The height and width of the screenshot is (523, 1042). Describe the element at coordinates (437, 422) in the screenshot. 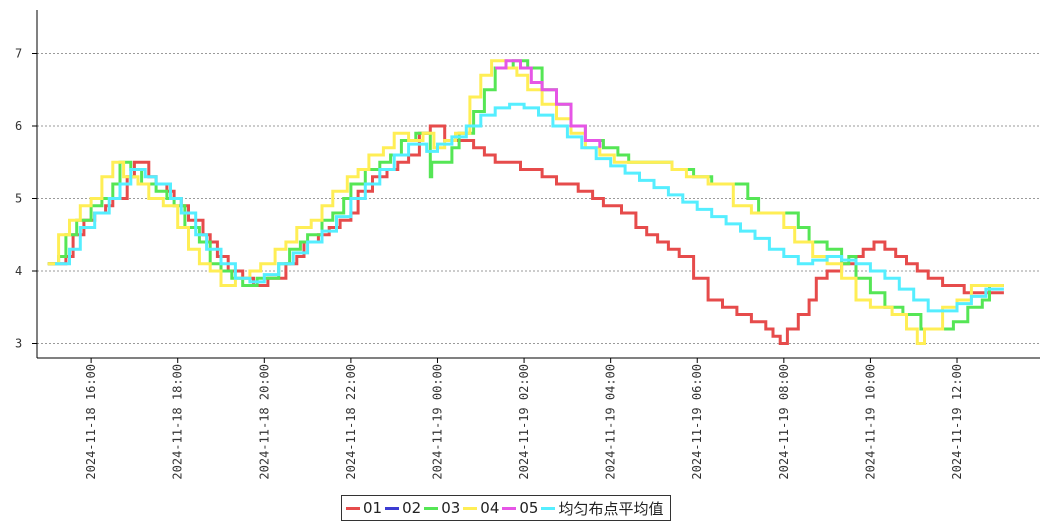

I see `x-tick-label: 2024-11-19 00:00` at that location.